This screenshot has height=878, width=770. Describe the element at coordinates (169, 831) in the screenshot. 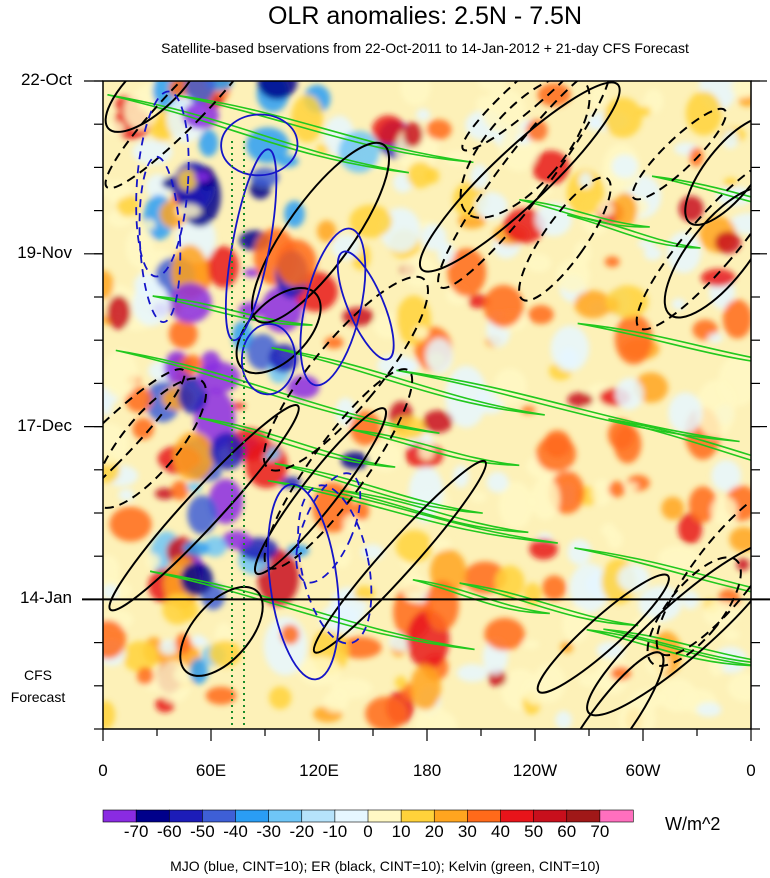

I see `colorbar-tick-label: -60` at that location.